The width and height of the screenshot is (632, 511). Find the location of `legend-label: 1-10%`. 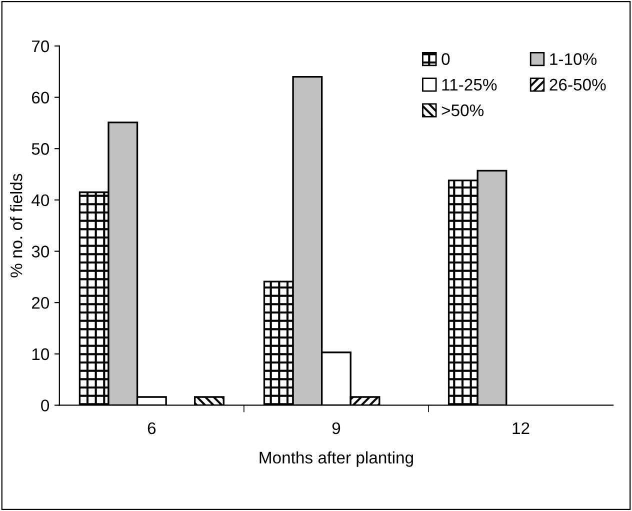

legend-label: 1-10% is located at coordinates (573, 59).